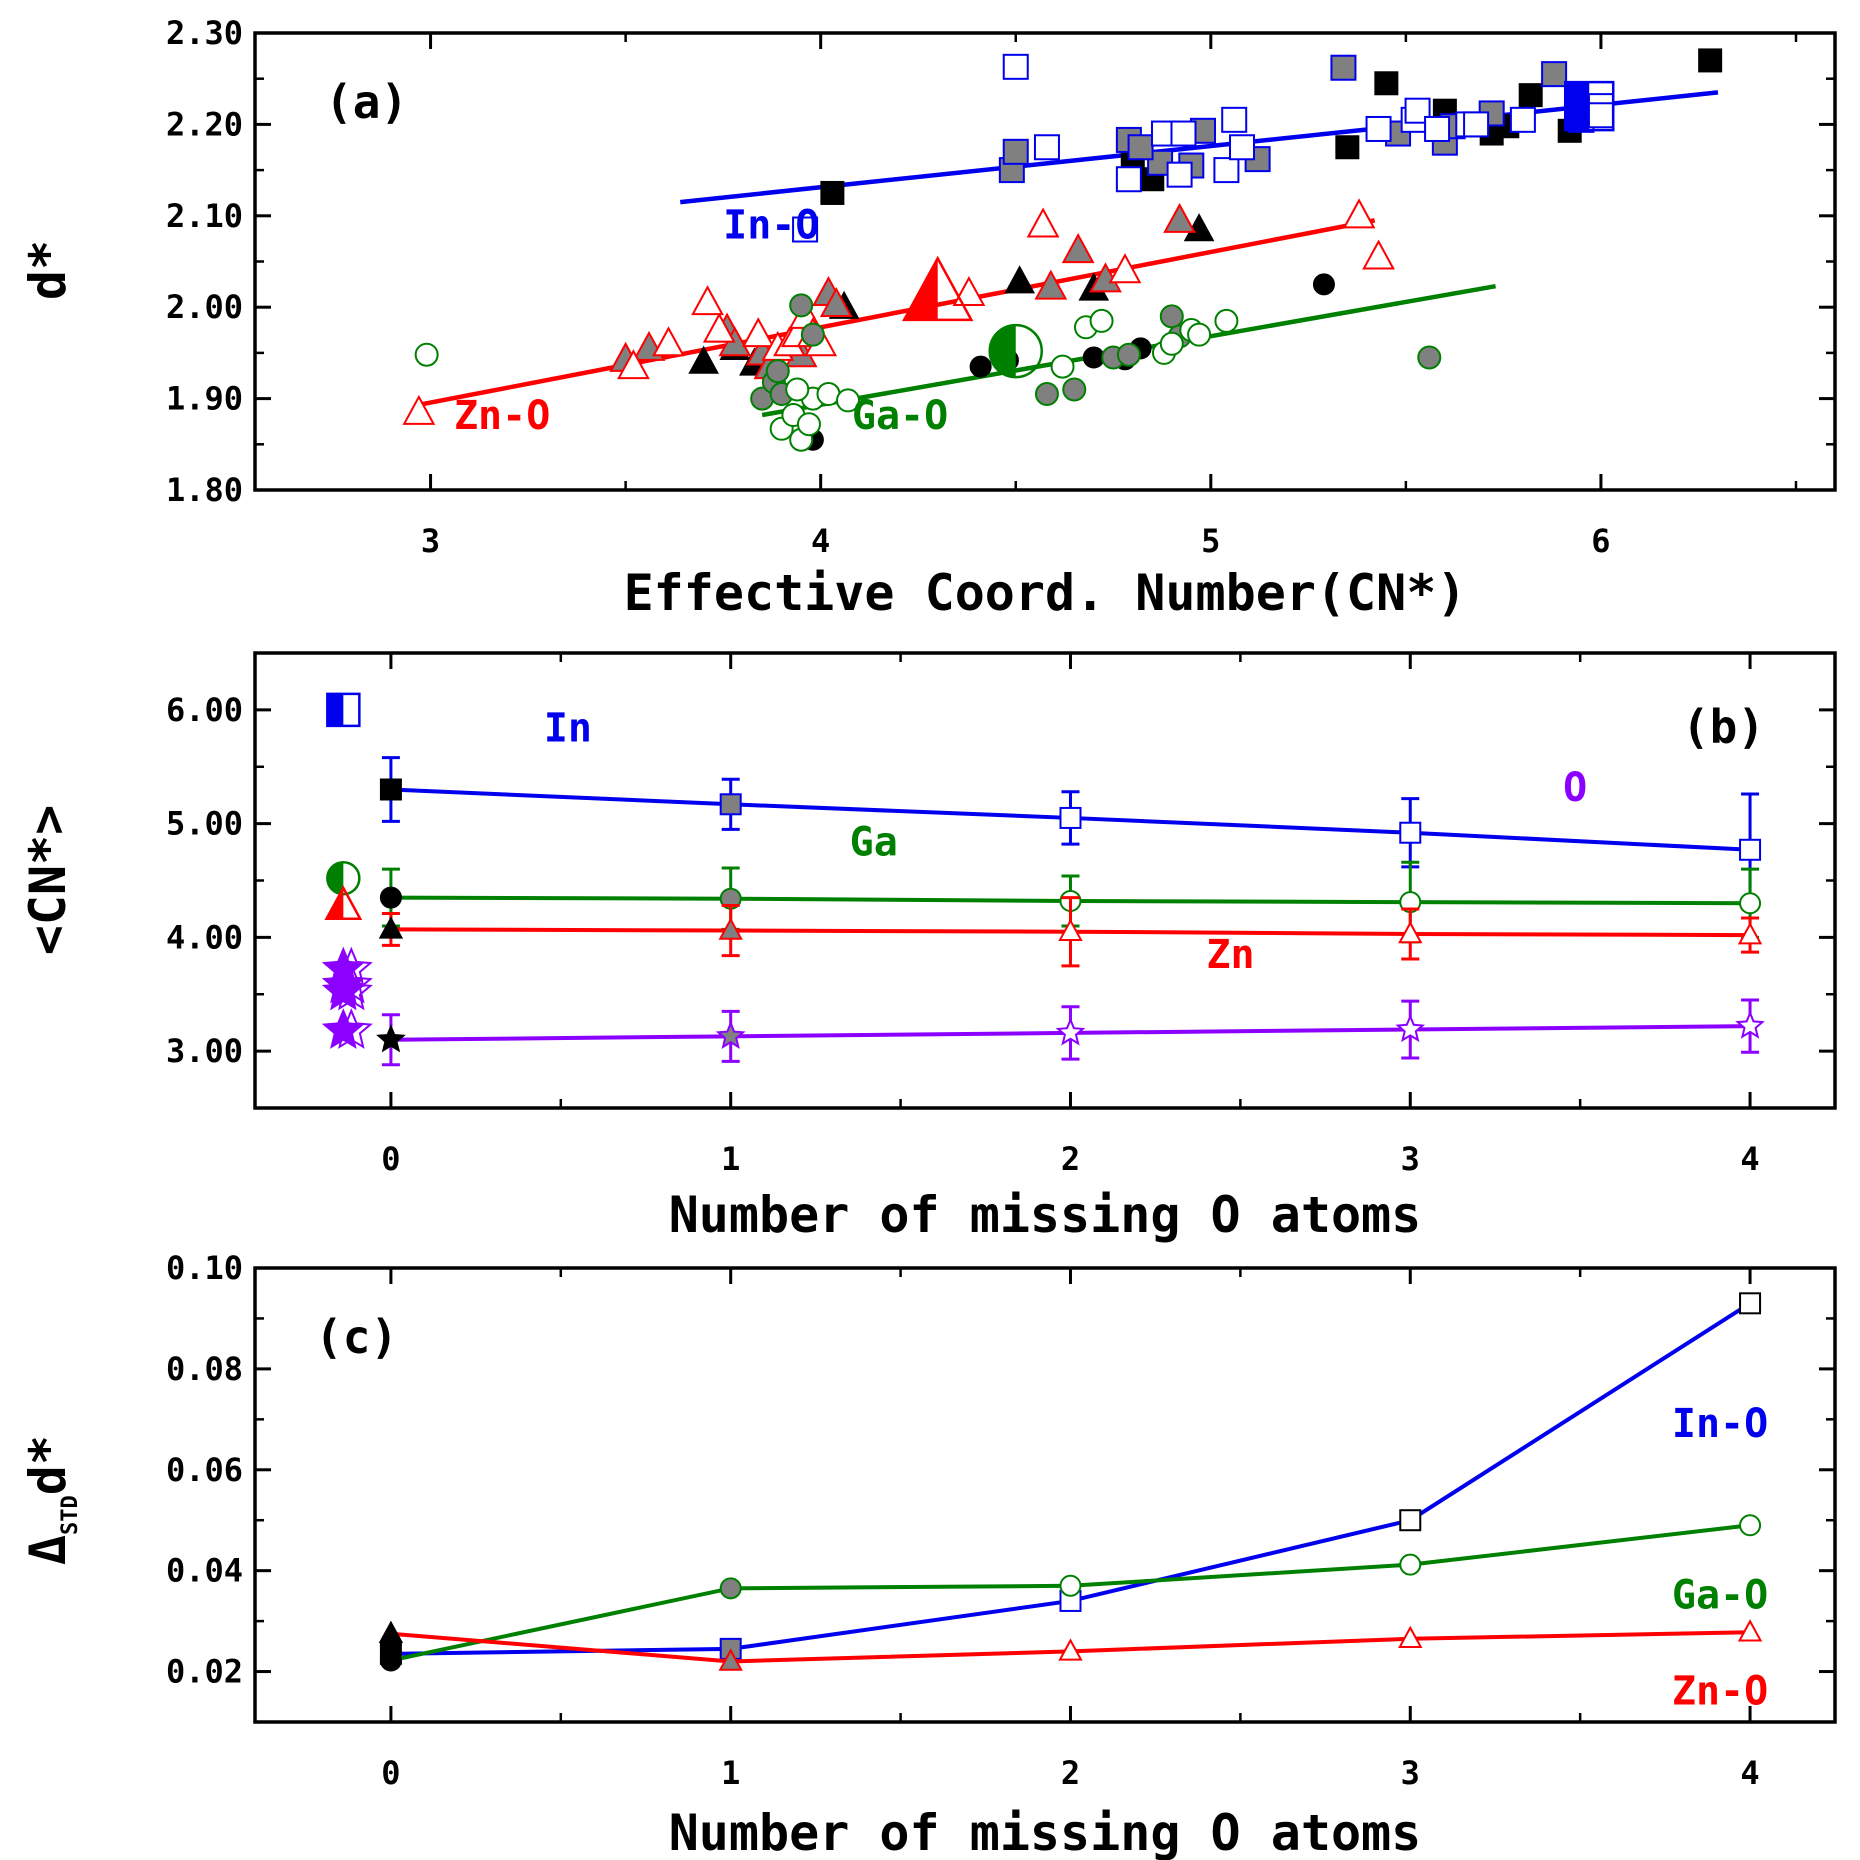 The height and width of the screenshot is (1860, 1860). What do you see at coordinates (568, 729) in the screenshot?
I see `series-label: In` at bounding box center [568, 729].